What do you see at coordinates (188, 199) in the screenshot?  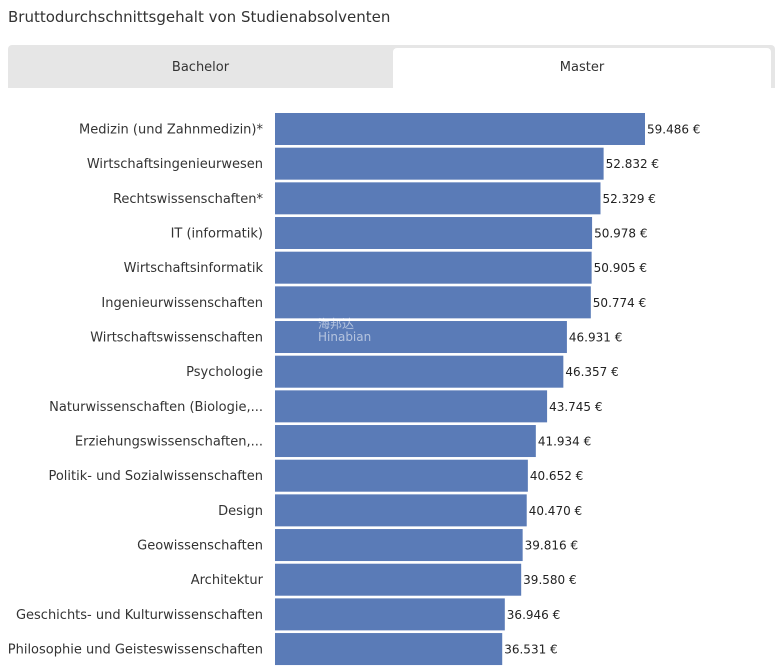 I see `category-label: Rechtswissenschaften*` at bounding box center [188, 199].